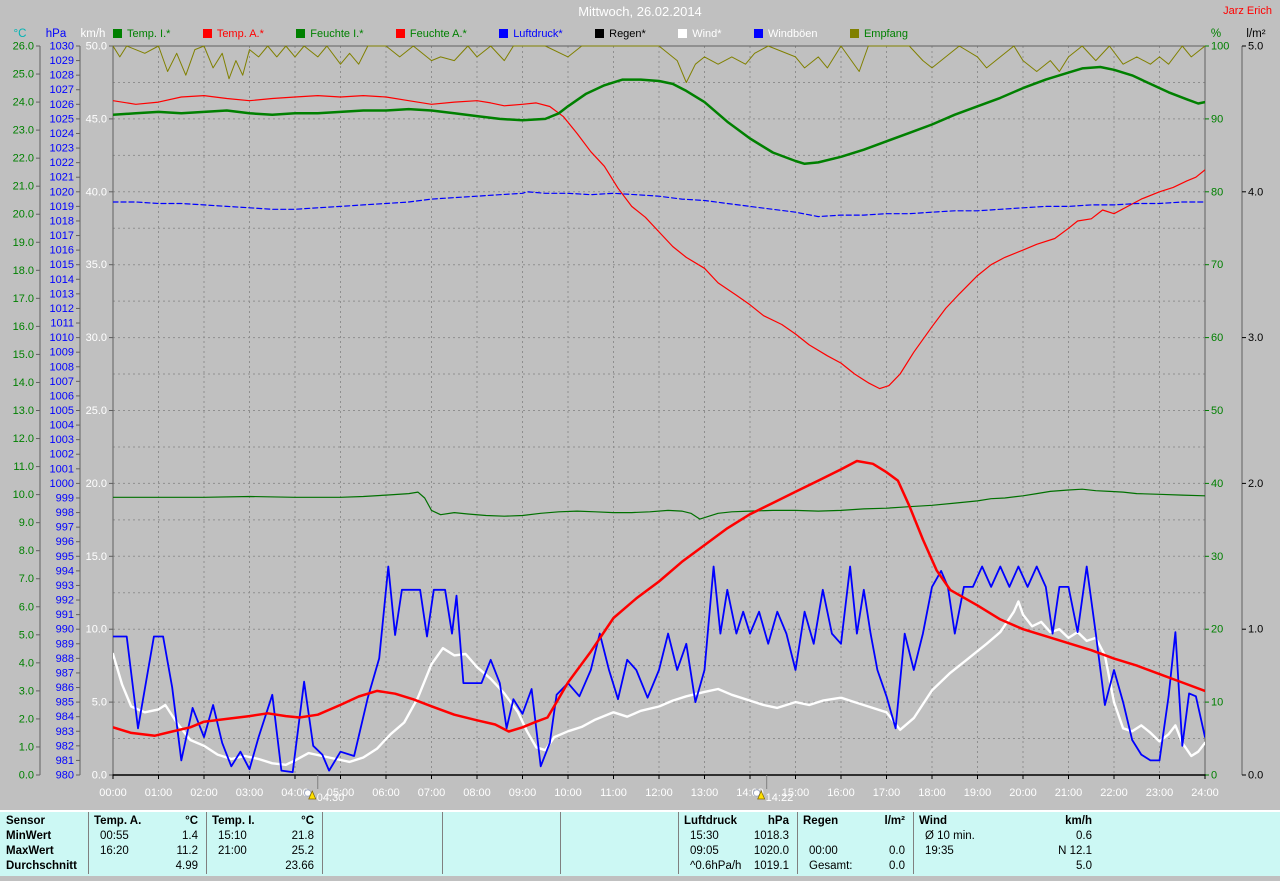 Image resolution: width=1280 pixels, height=881 pixels. Describe the element at coordinates (780, 798) in the screenshot. I see `marker-time-label: 14:22` at that location.